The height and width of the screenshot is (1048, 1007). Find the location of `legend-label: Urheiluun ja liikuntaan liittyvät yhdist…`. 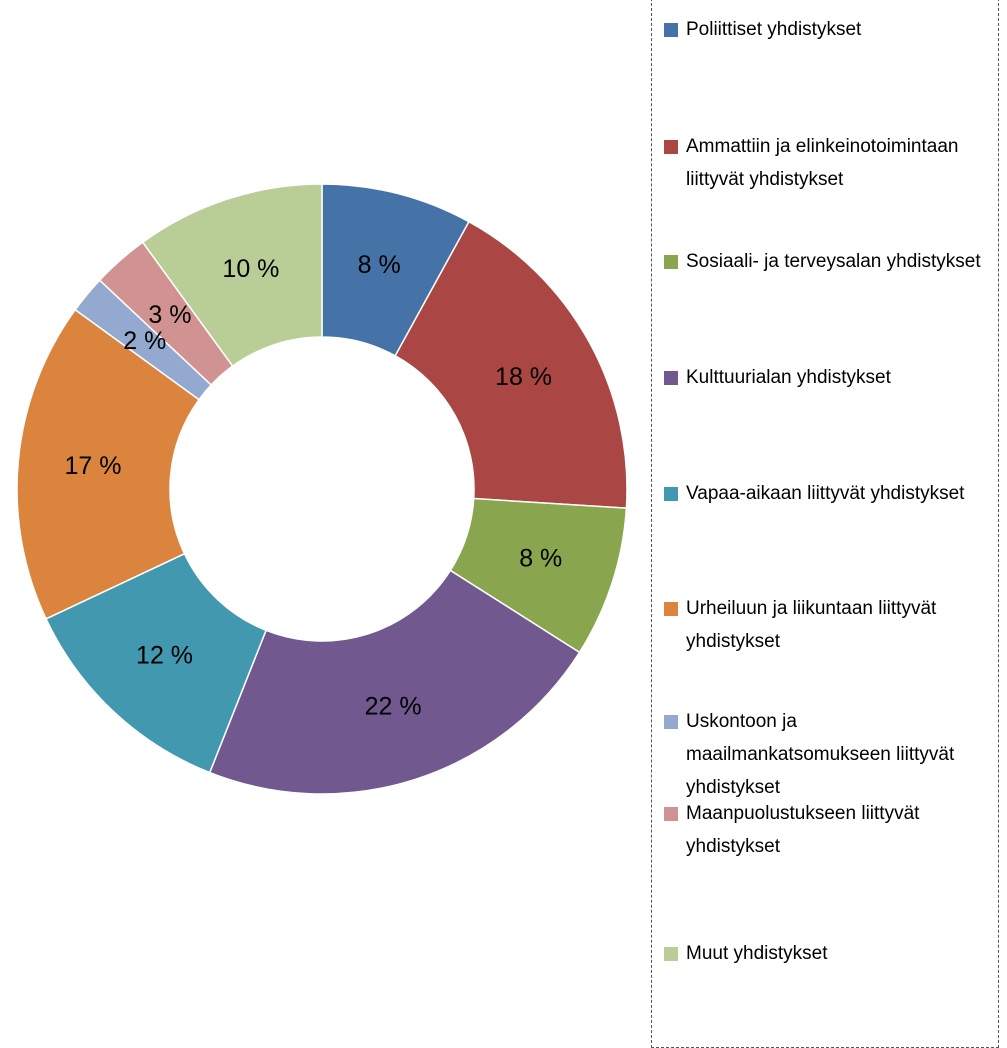

legend-label: Urheiluun ja liikuntaan liittyvät yhdist… is located at coordinates (811, 625).